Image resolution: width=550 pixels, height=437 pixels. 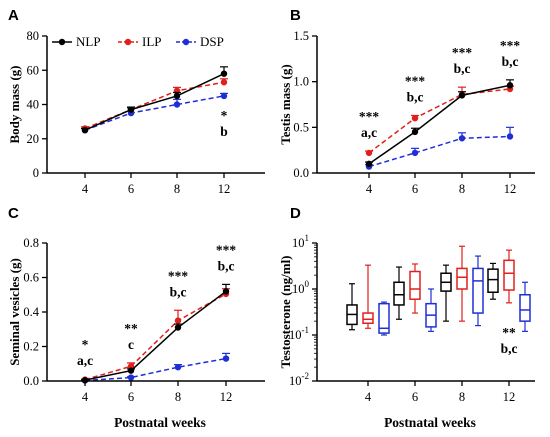 I want to click on legend-label-nlp: NLP, so click(x=88, y=41).